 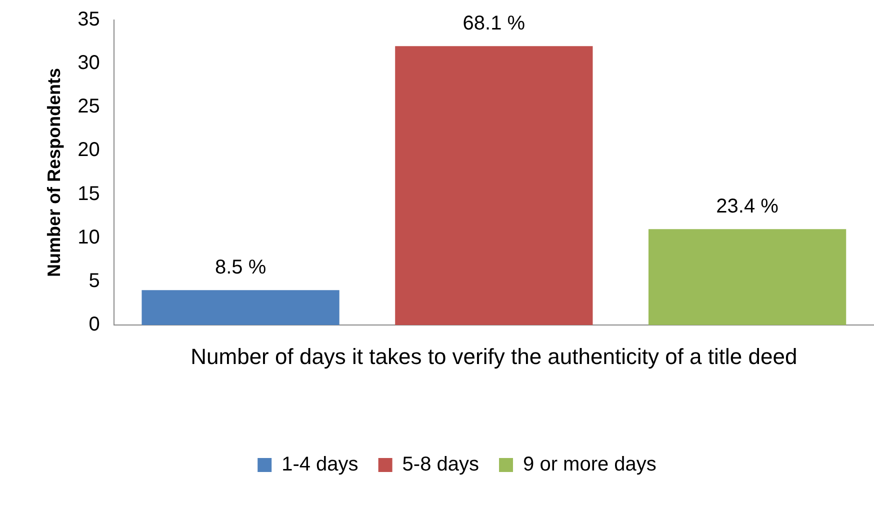 What do you see at coordinates (94, 281) in the screenshot?
I see `y-tick-label: 5` at bounding box center [94, 281].